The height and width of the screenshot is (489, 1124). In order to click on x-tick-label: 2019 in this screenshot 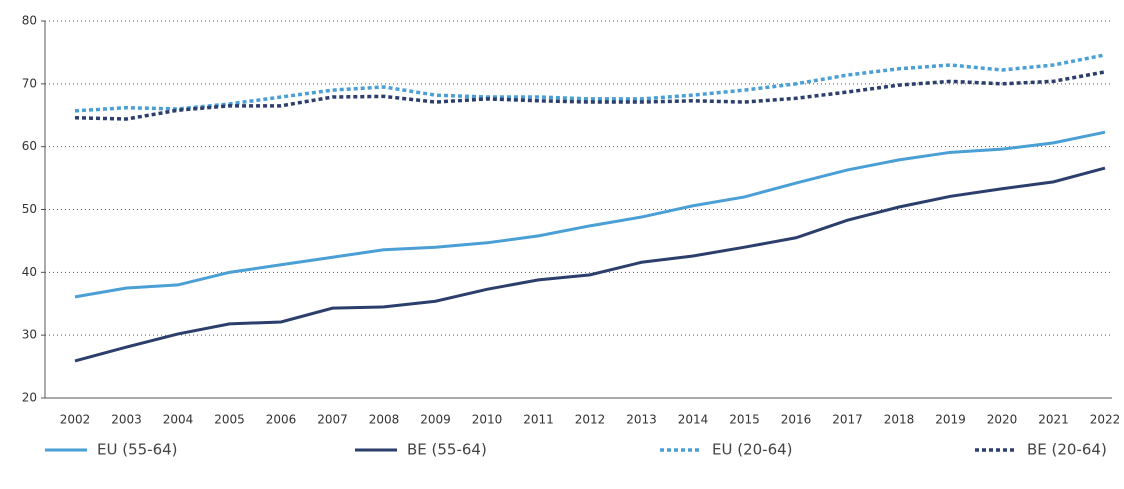, I will do `click(950, 420)`.